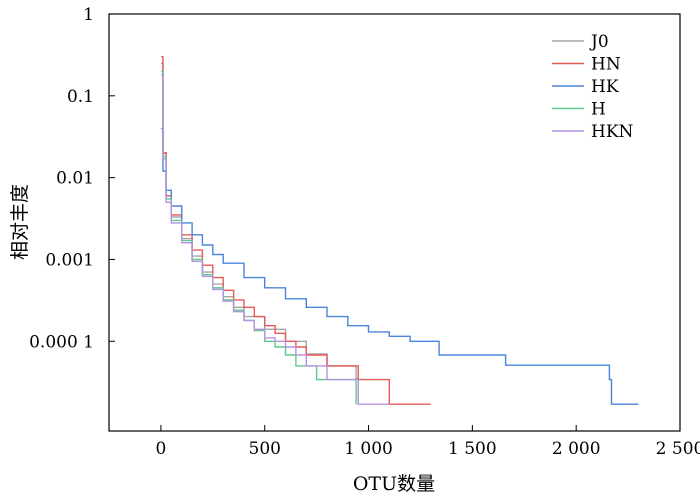 The height and width of the screenshot is (502, 700). What do you see at coordinates (265, 449) in the screenshot?
I see `x-tick-label: 500` at bounding box center [265, 449].